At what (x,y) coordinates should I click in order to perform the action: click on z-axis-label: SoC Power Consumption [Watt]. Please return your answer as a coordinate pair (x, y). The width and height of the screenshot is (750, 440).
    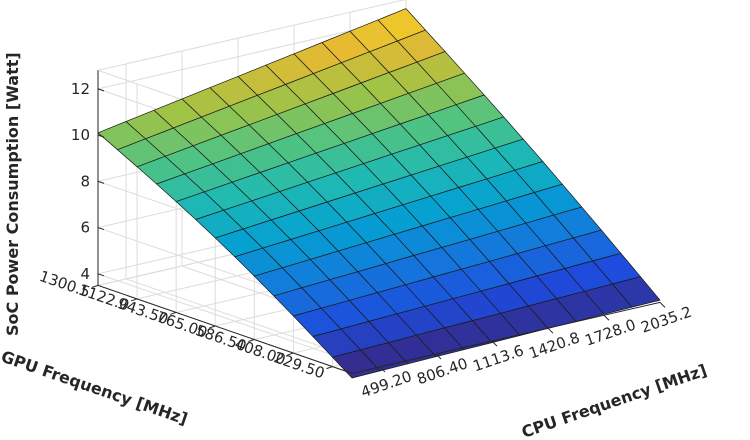
    Looking at the image, I should click on (12, 194).